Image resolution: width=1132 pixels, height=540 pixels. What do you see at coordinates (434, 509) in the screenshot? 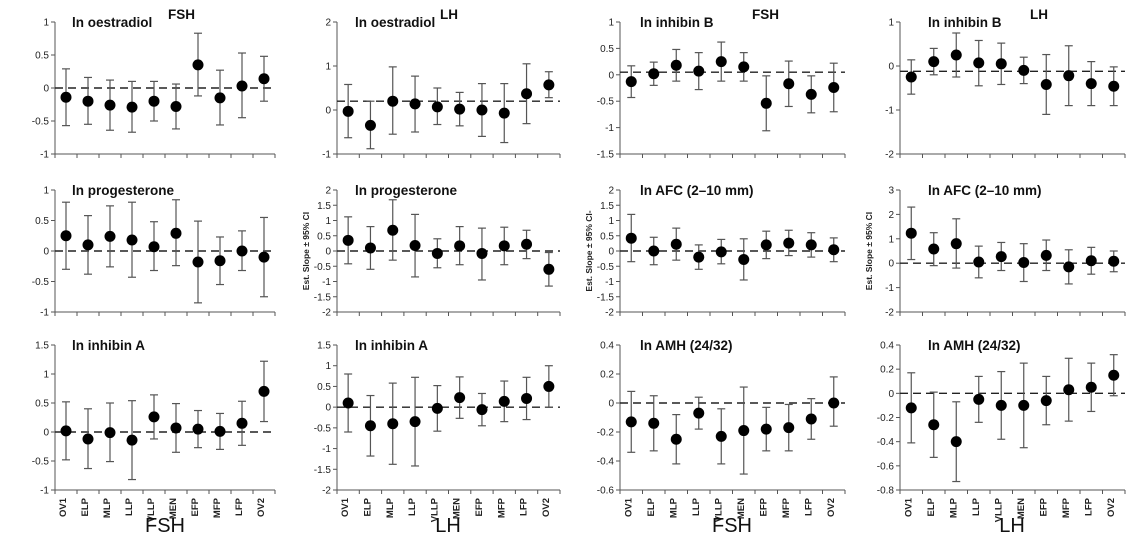
I see `panel-10-xtick-label: VLLP` at bounding box center [434, 509].